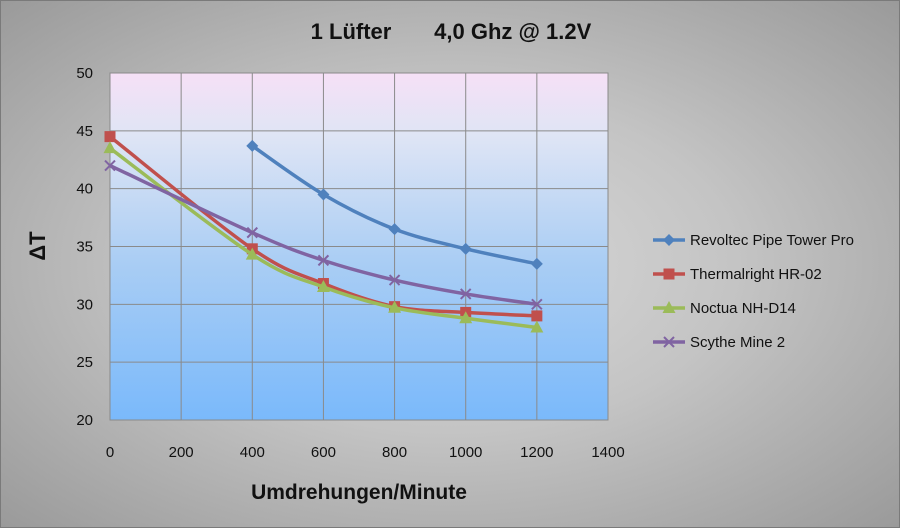 Image resolution: width=900 pixels, height=529 pixels. Describe the element at coordinates (84, 131) in the screenshot. I see `y-tick-label: 45` at that location.